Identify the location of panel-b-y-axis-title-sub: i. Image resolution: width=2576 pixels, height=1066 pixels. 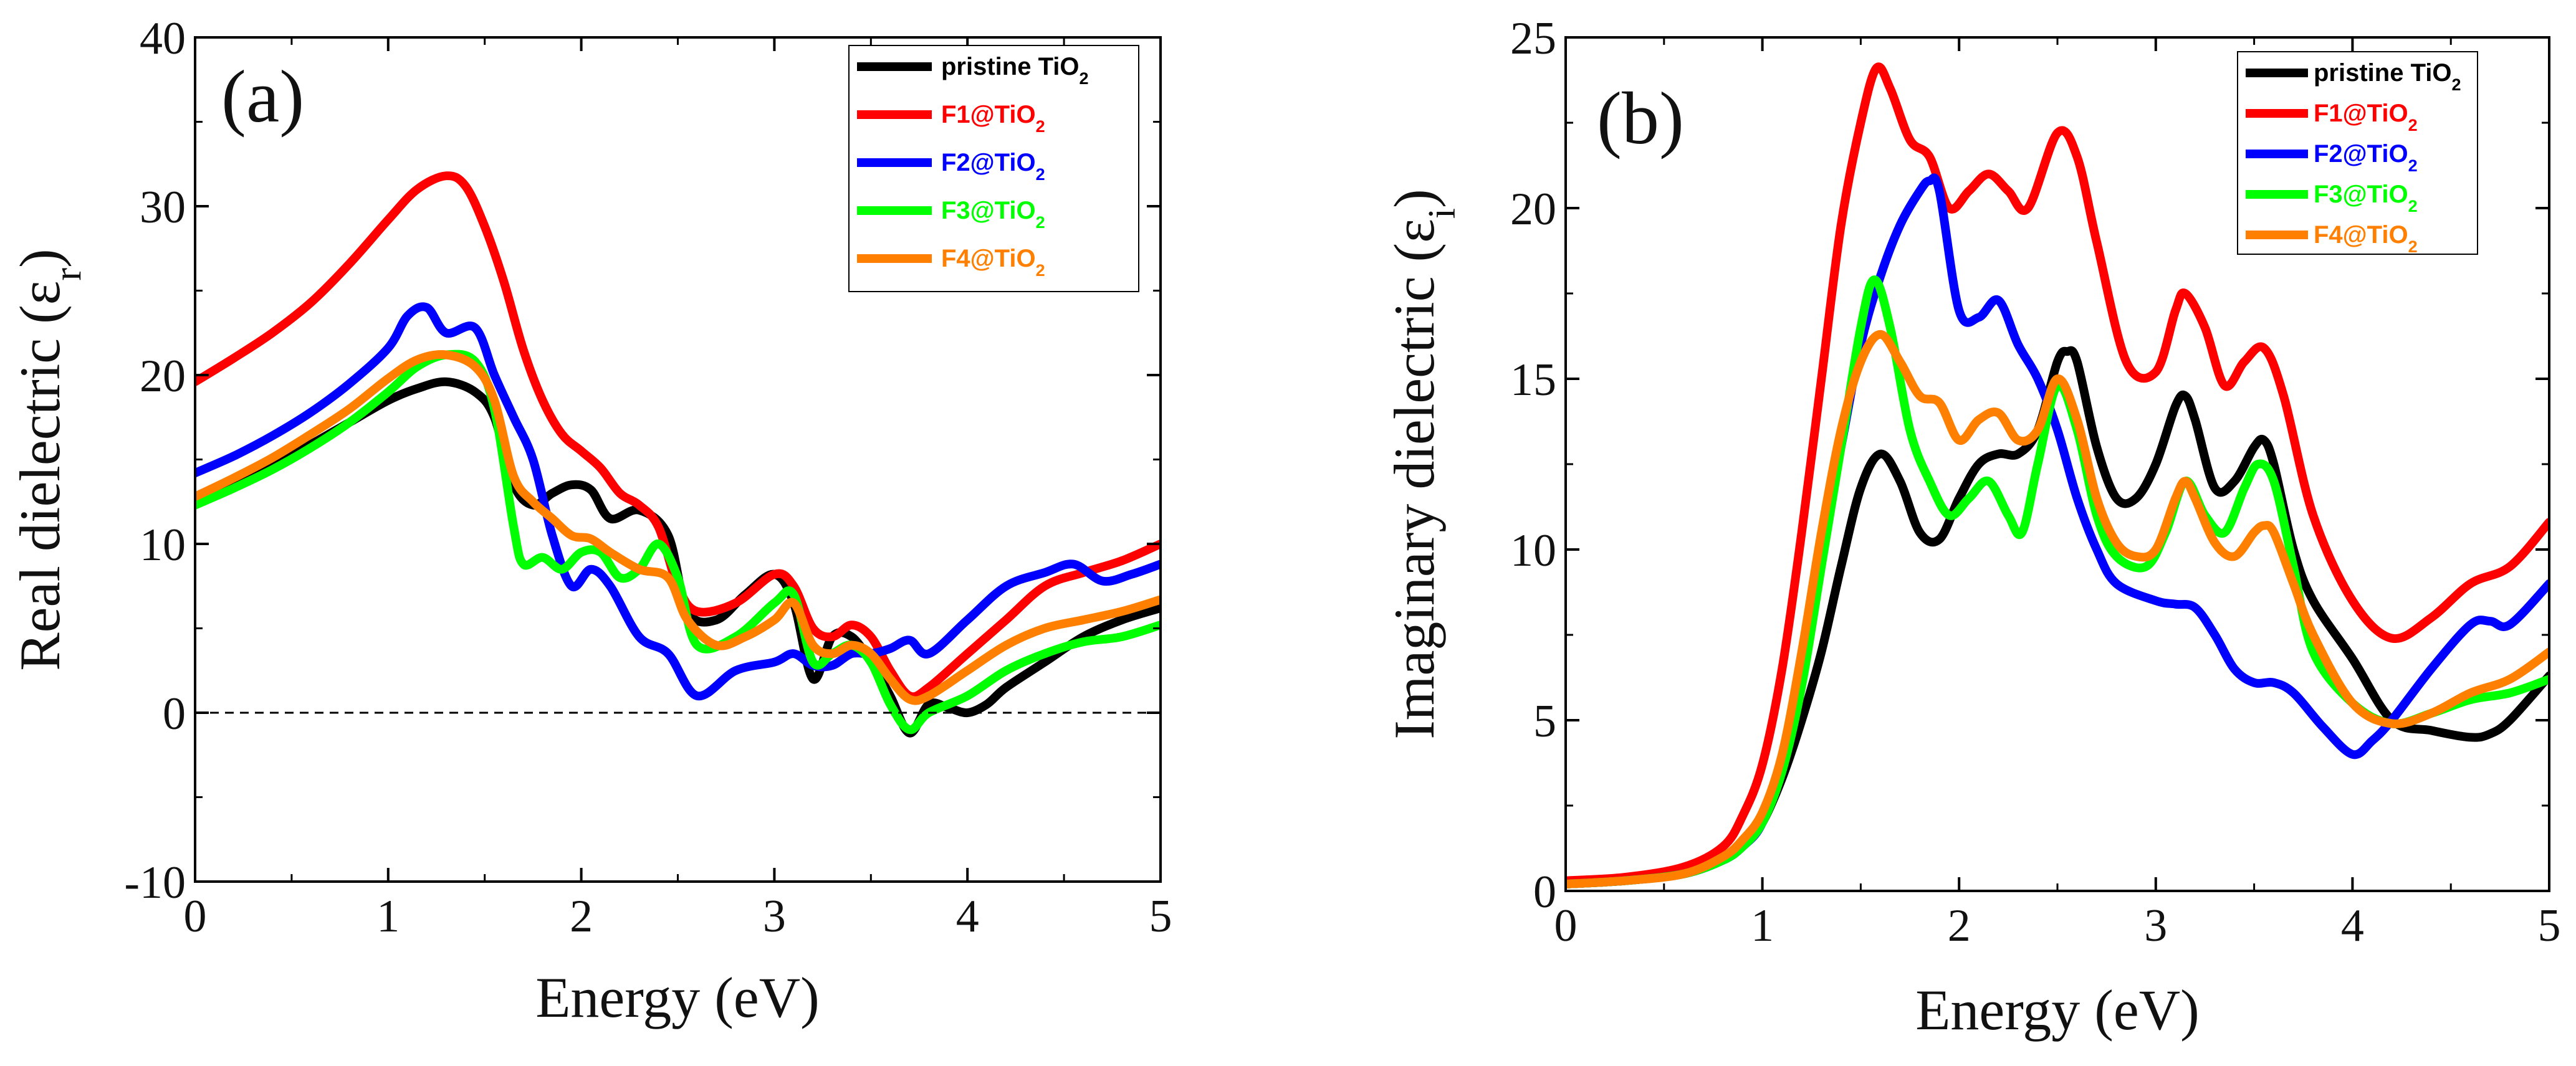
(1442, 213).